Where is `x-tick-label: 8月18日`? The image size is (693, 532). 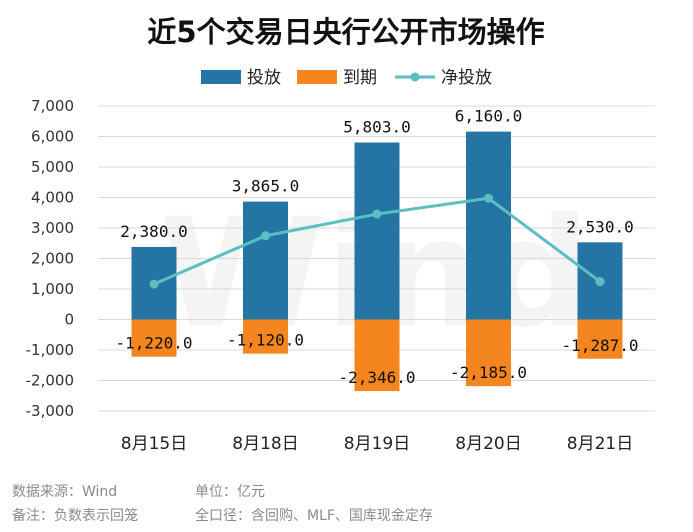
x-tick-label: 8月18日 is located at coordinates (265, 444).